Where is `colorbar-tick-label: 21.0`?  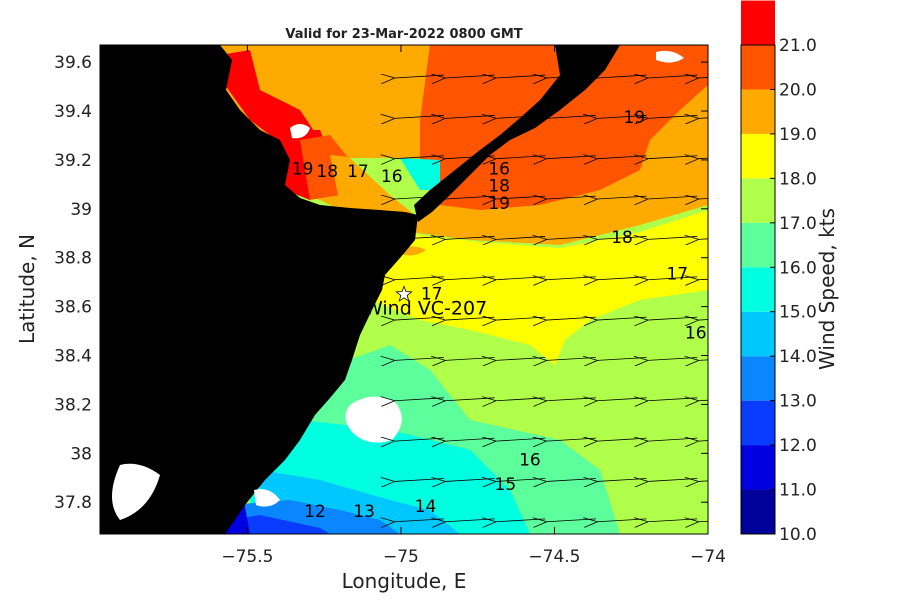
colorbar-tick-label: 21.0 is located at coordinates (798, 46).